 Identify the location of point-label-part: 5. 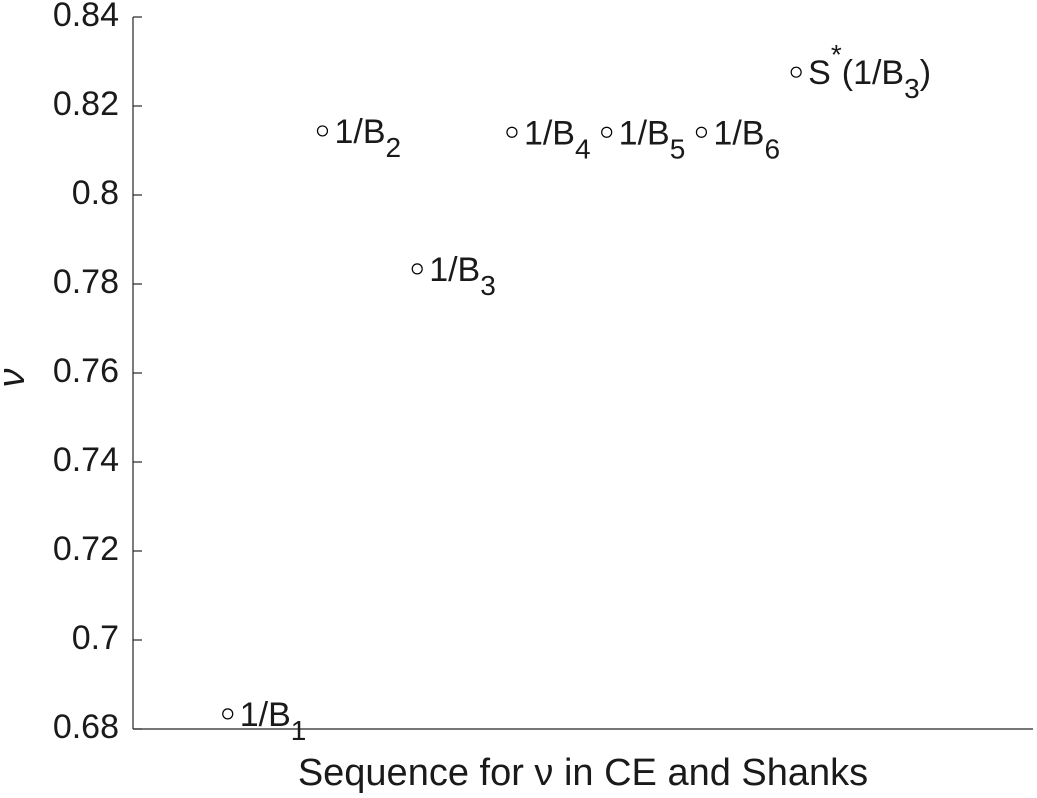
(678, 148).